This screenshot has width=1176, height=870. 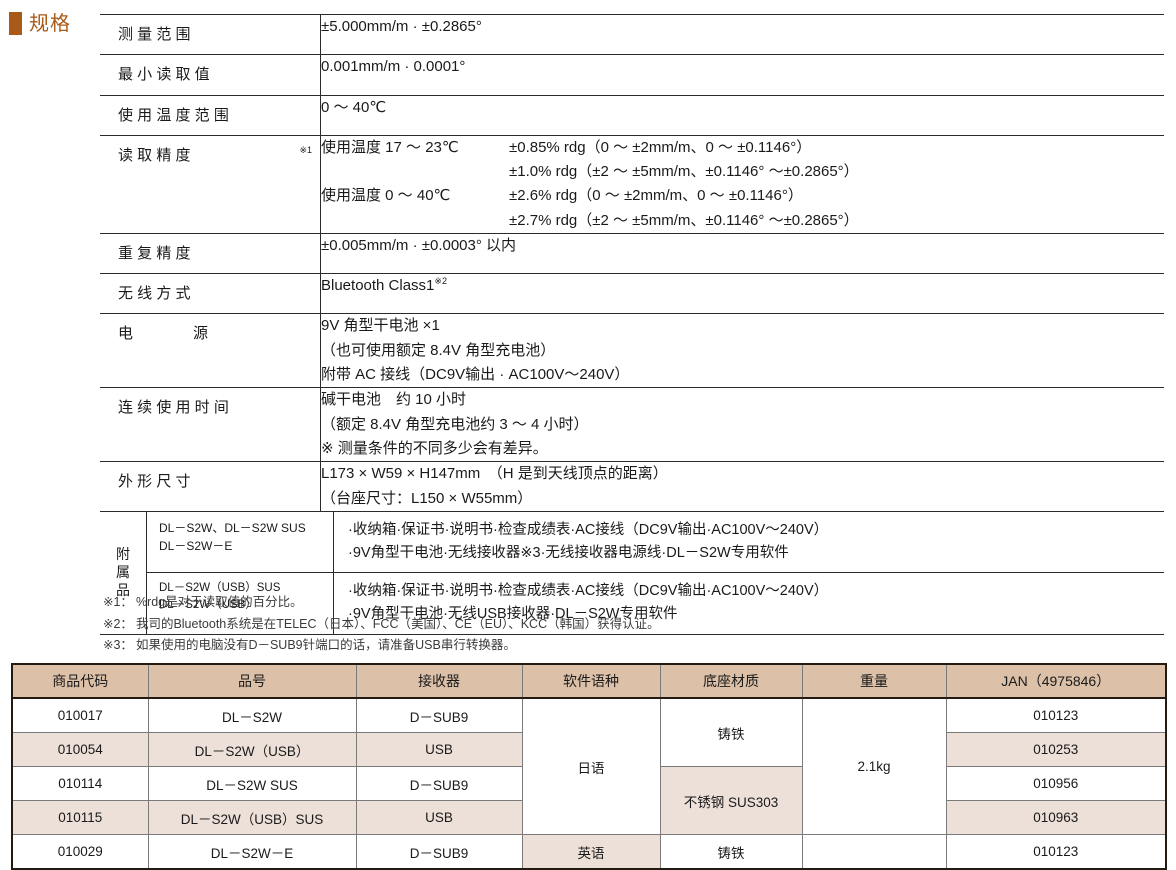 I want to click on column-header-language: 软件语种, so click(x=591, y=681).